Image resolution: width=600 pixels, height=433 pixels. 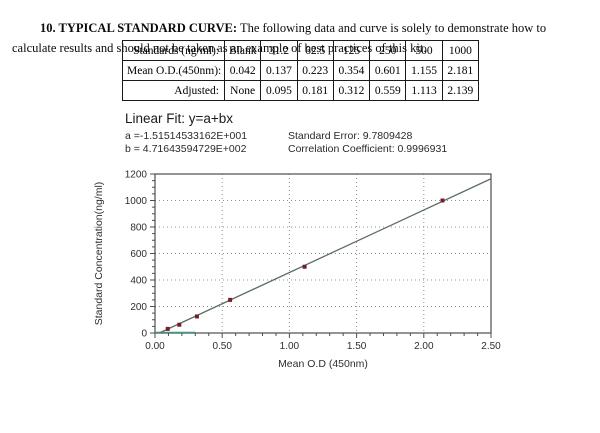 I want to click on section-heading-bold: 10. TYPICAL STANDARD CURVE:, so click(x=139, y=27).